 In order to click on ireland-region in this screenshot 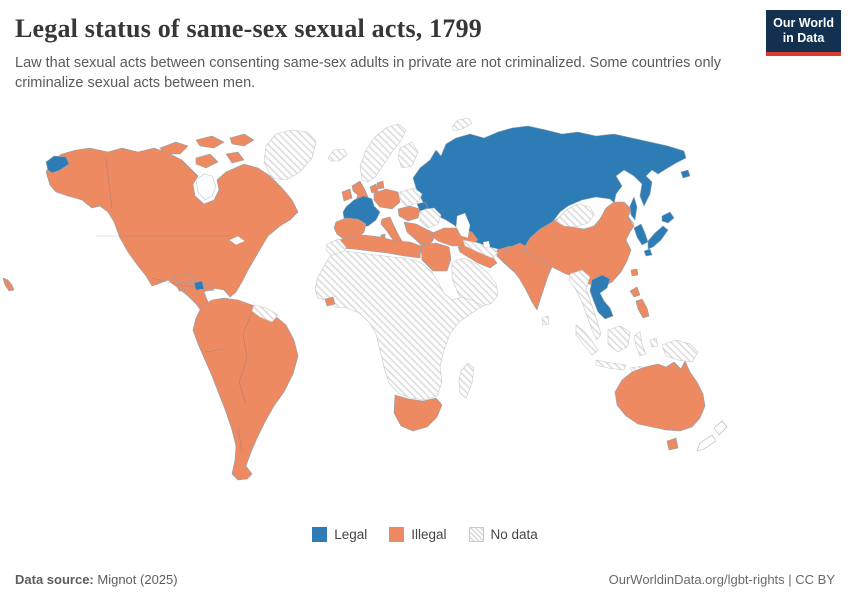, I will do `click(347, 195)`.